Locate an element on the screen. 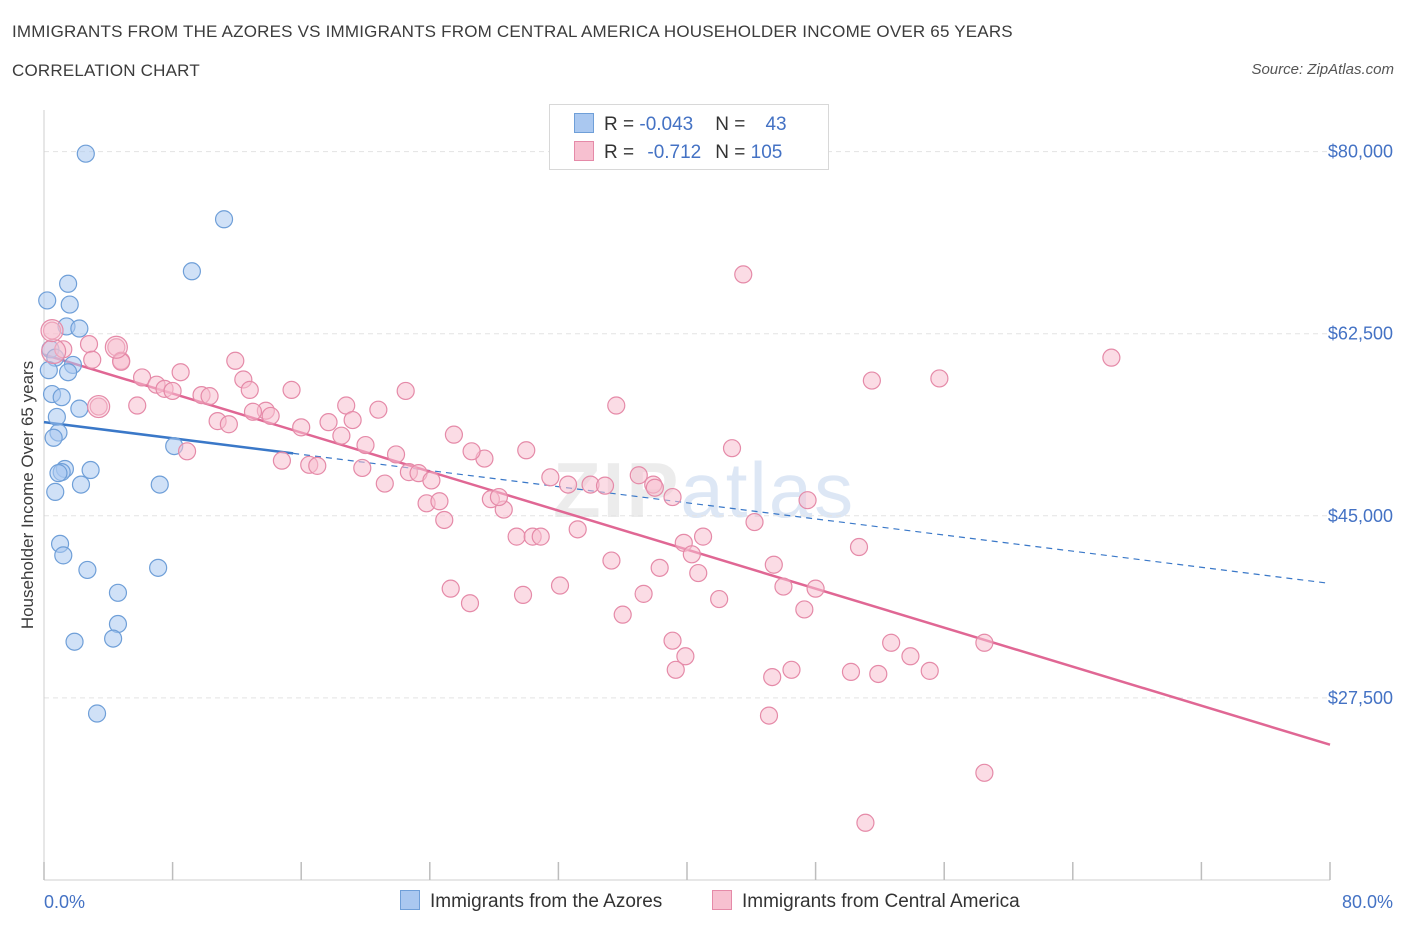  legend-n-value: 105 is located at coordinates (766, 152).